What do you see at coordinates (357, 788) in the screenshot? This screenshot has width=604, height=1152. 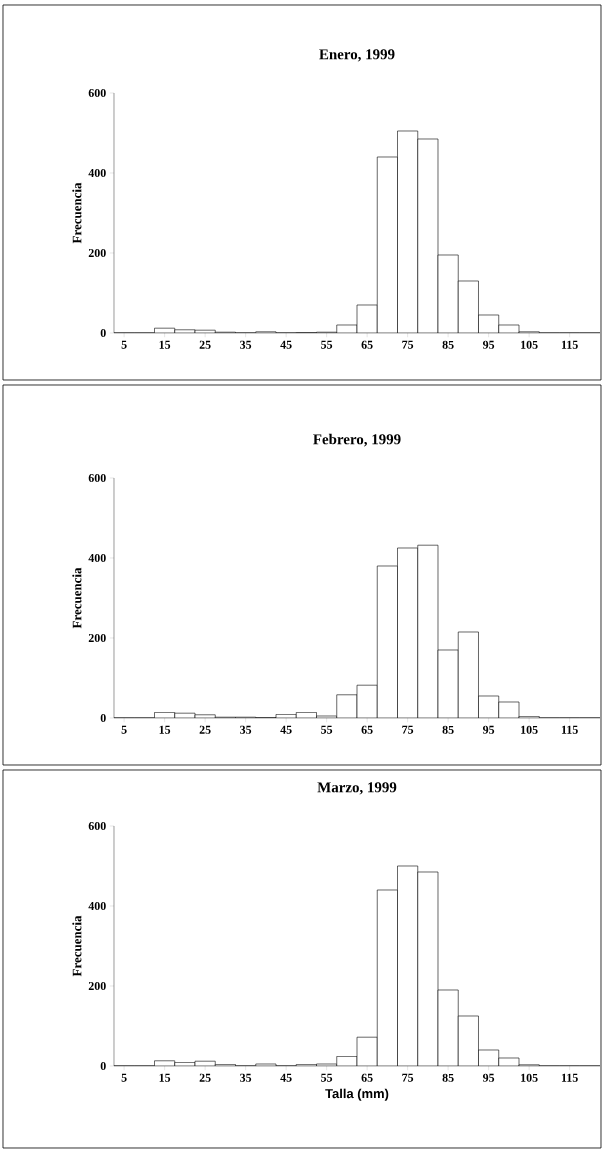 I see `chart-title: Marzo, 1999` at bounding box center [357, 788].